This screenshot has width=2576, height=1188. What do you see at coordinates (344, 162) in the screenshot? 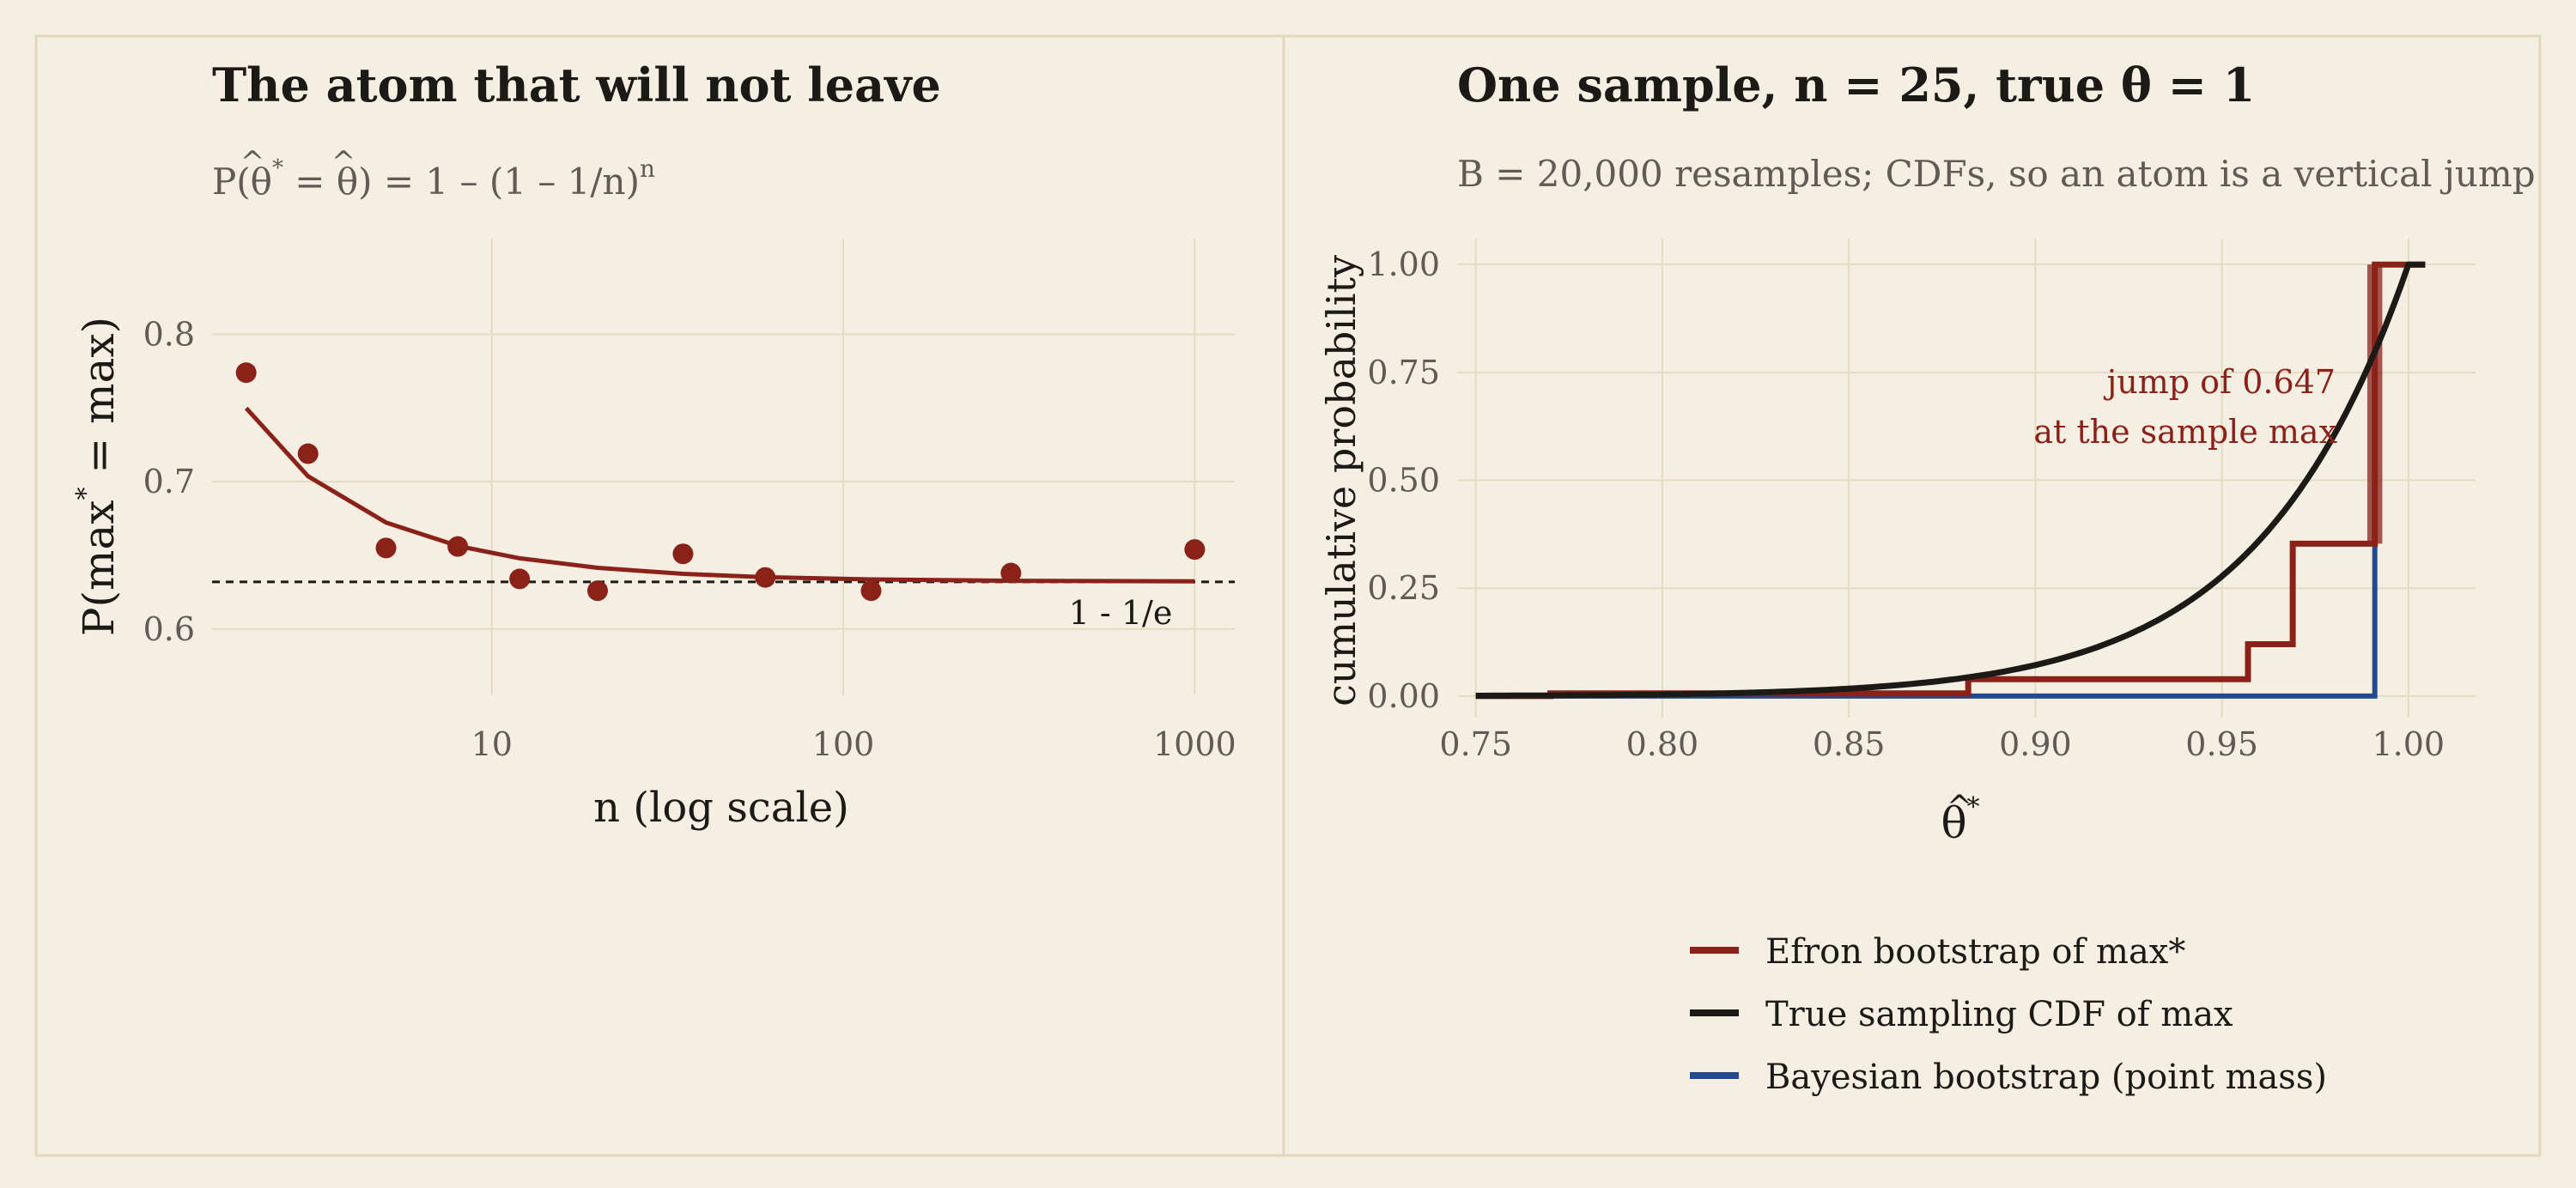
I see `left-subtitle-hat-2: ^` at bounding box center [344, 162].